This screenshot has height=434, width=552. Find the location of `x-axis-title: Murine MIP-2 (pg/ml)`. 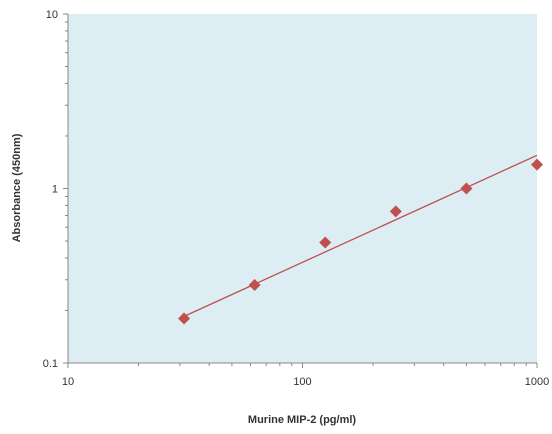

x-axis-title: Murine MIP-2 (pg/ml) is located at coordinates (302, 420).